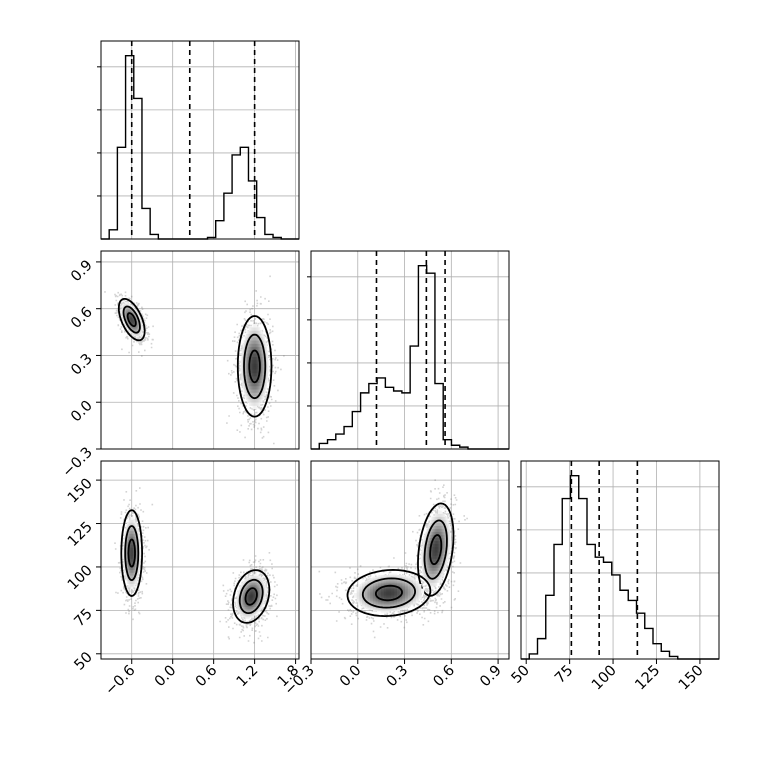 The width and height of the screenshot is (760, 760). What do you see at coordinates (78, 463) in the screenshot?
I see `y-tick-label: −0.3` at bounding box center [78, 463].